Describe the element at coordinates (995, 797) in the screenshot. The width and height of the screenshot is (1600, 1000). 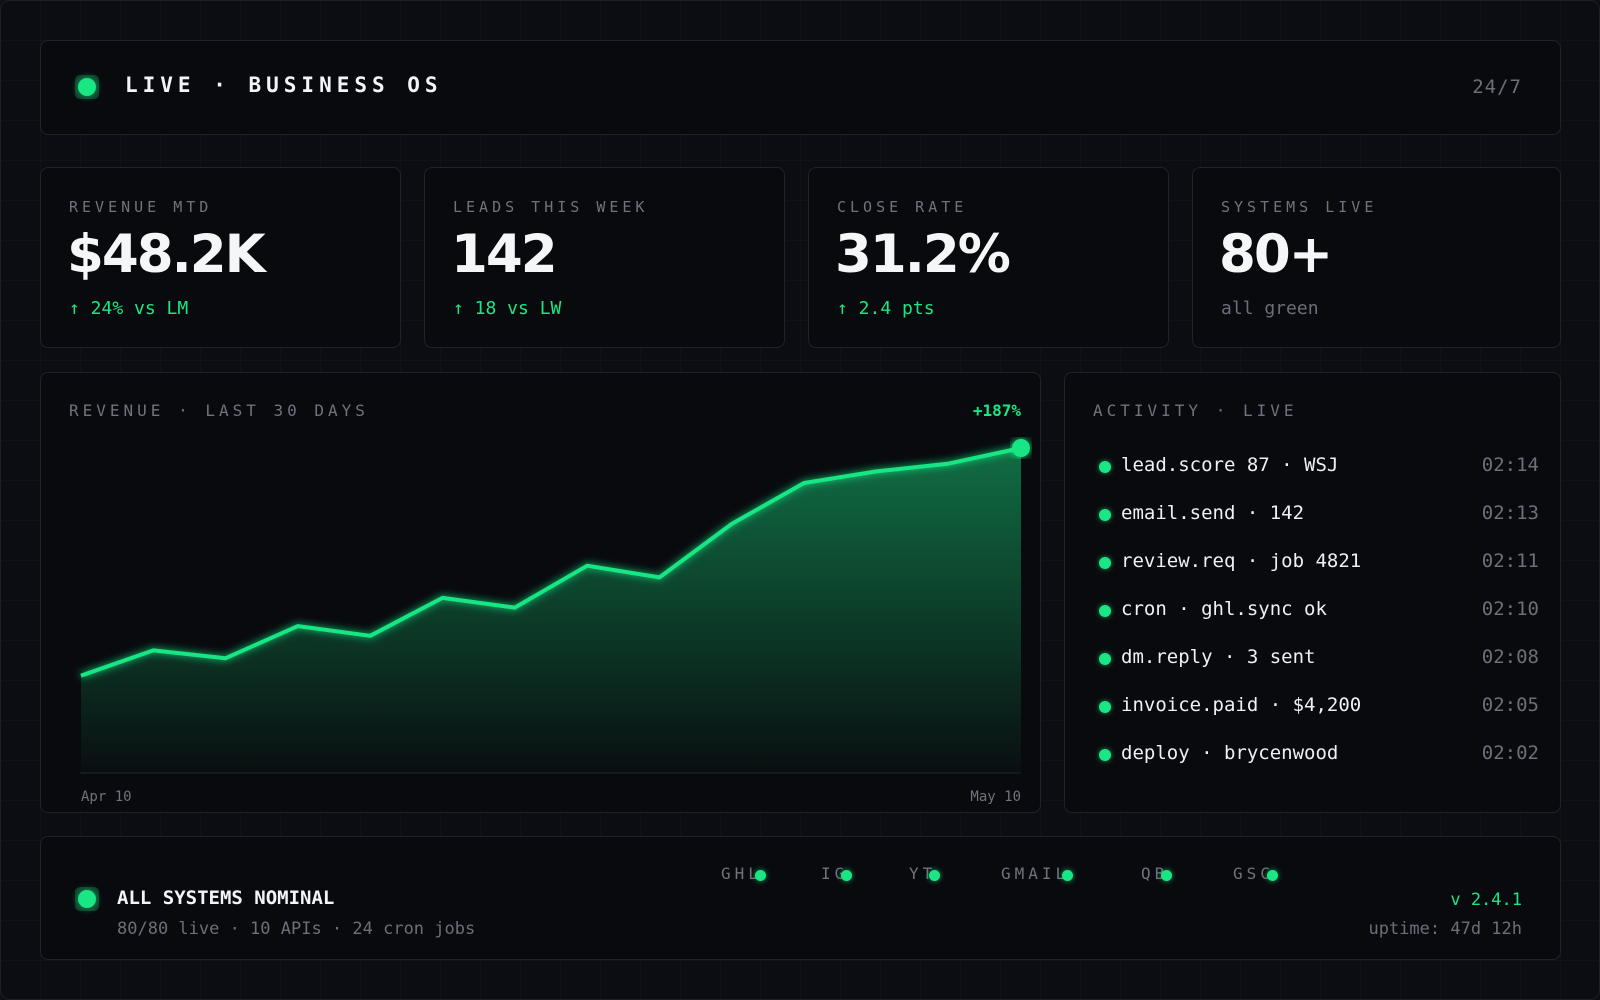
I see `x-axis-end-label: May 10` at that location.